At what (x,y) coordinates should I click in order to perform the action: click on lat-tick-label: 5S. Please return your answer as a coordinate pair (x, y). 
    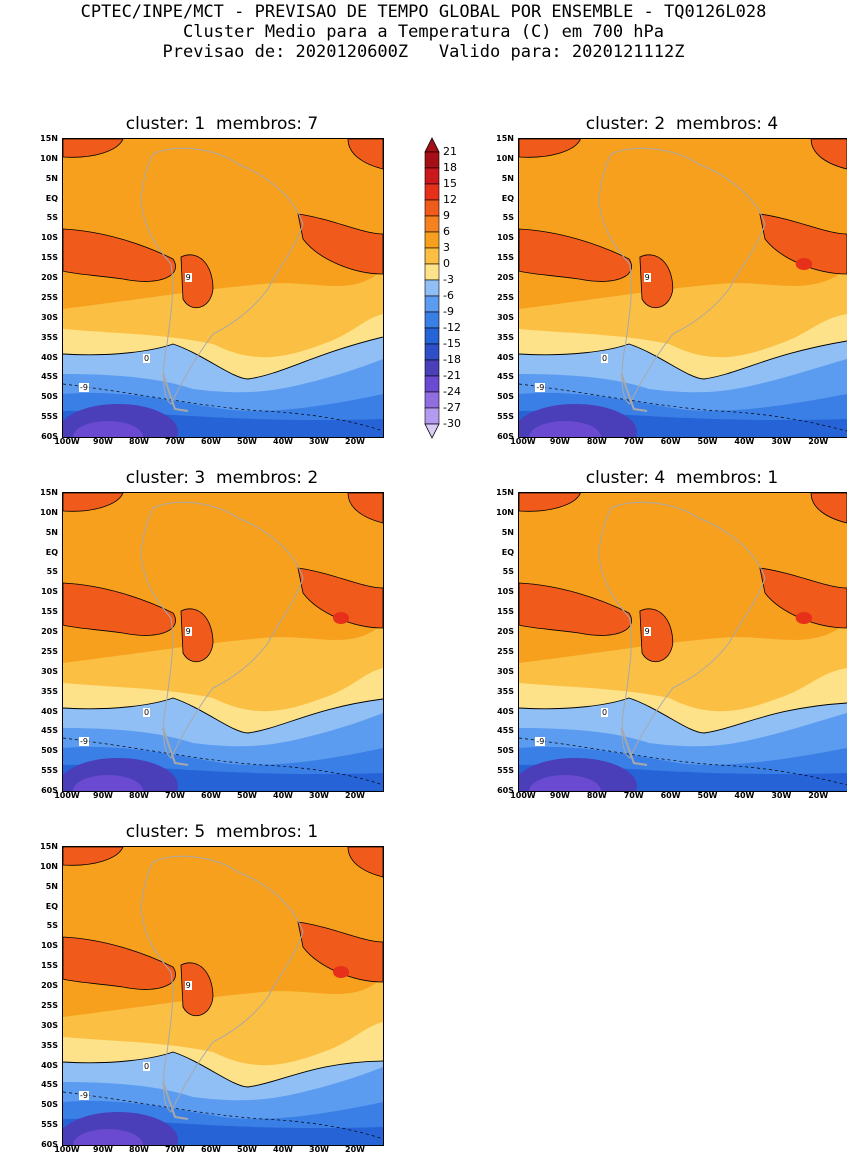
    Looking at the image, I should click on (508, 218).